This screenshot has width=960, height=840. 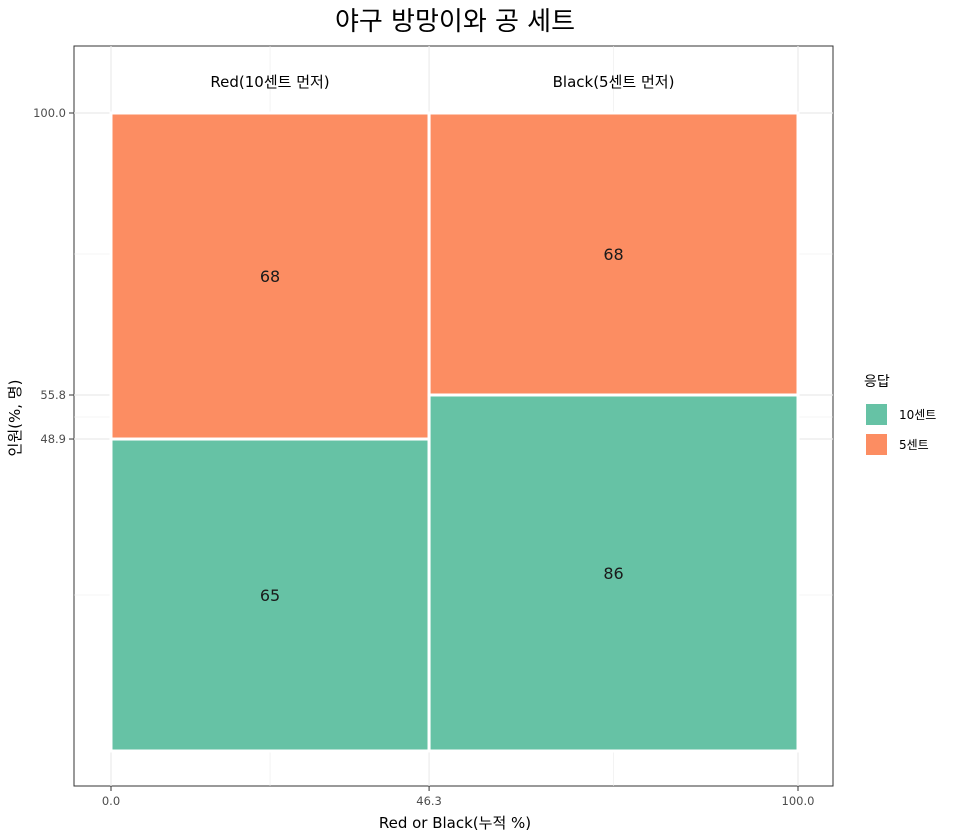 I want to click on x-axis-title: Red or Black(누적 %), so click(x=455, y=823).